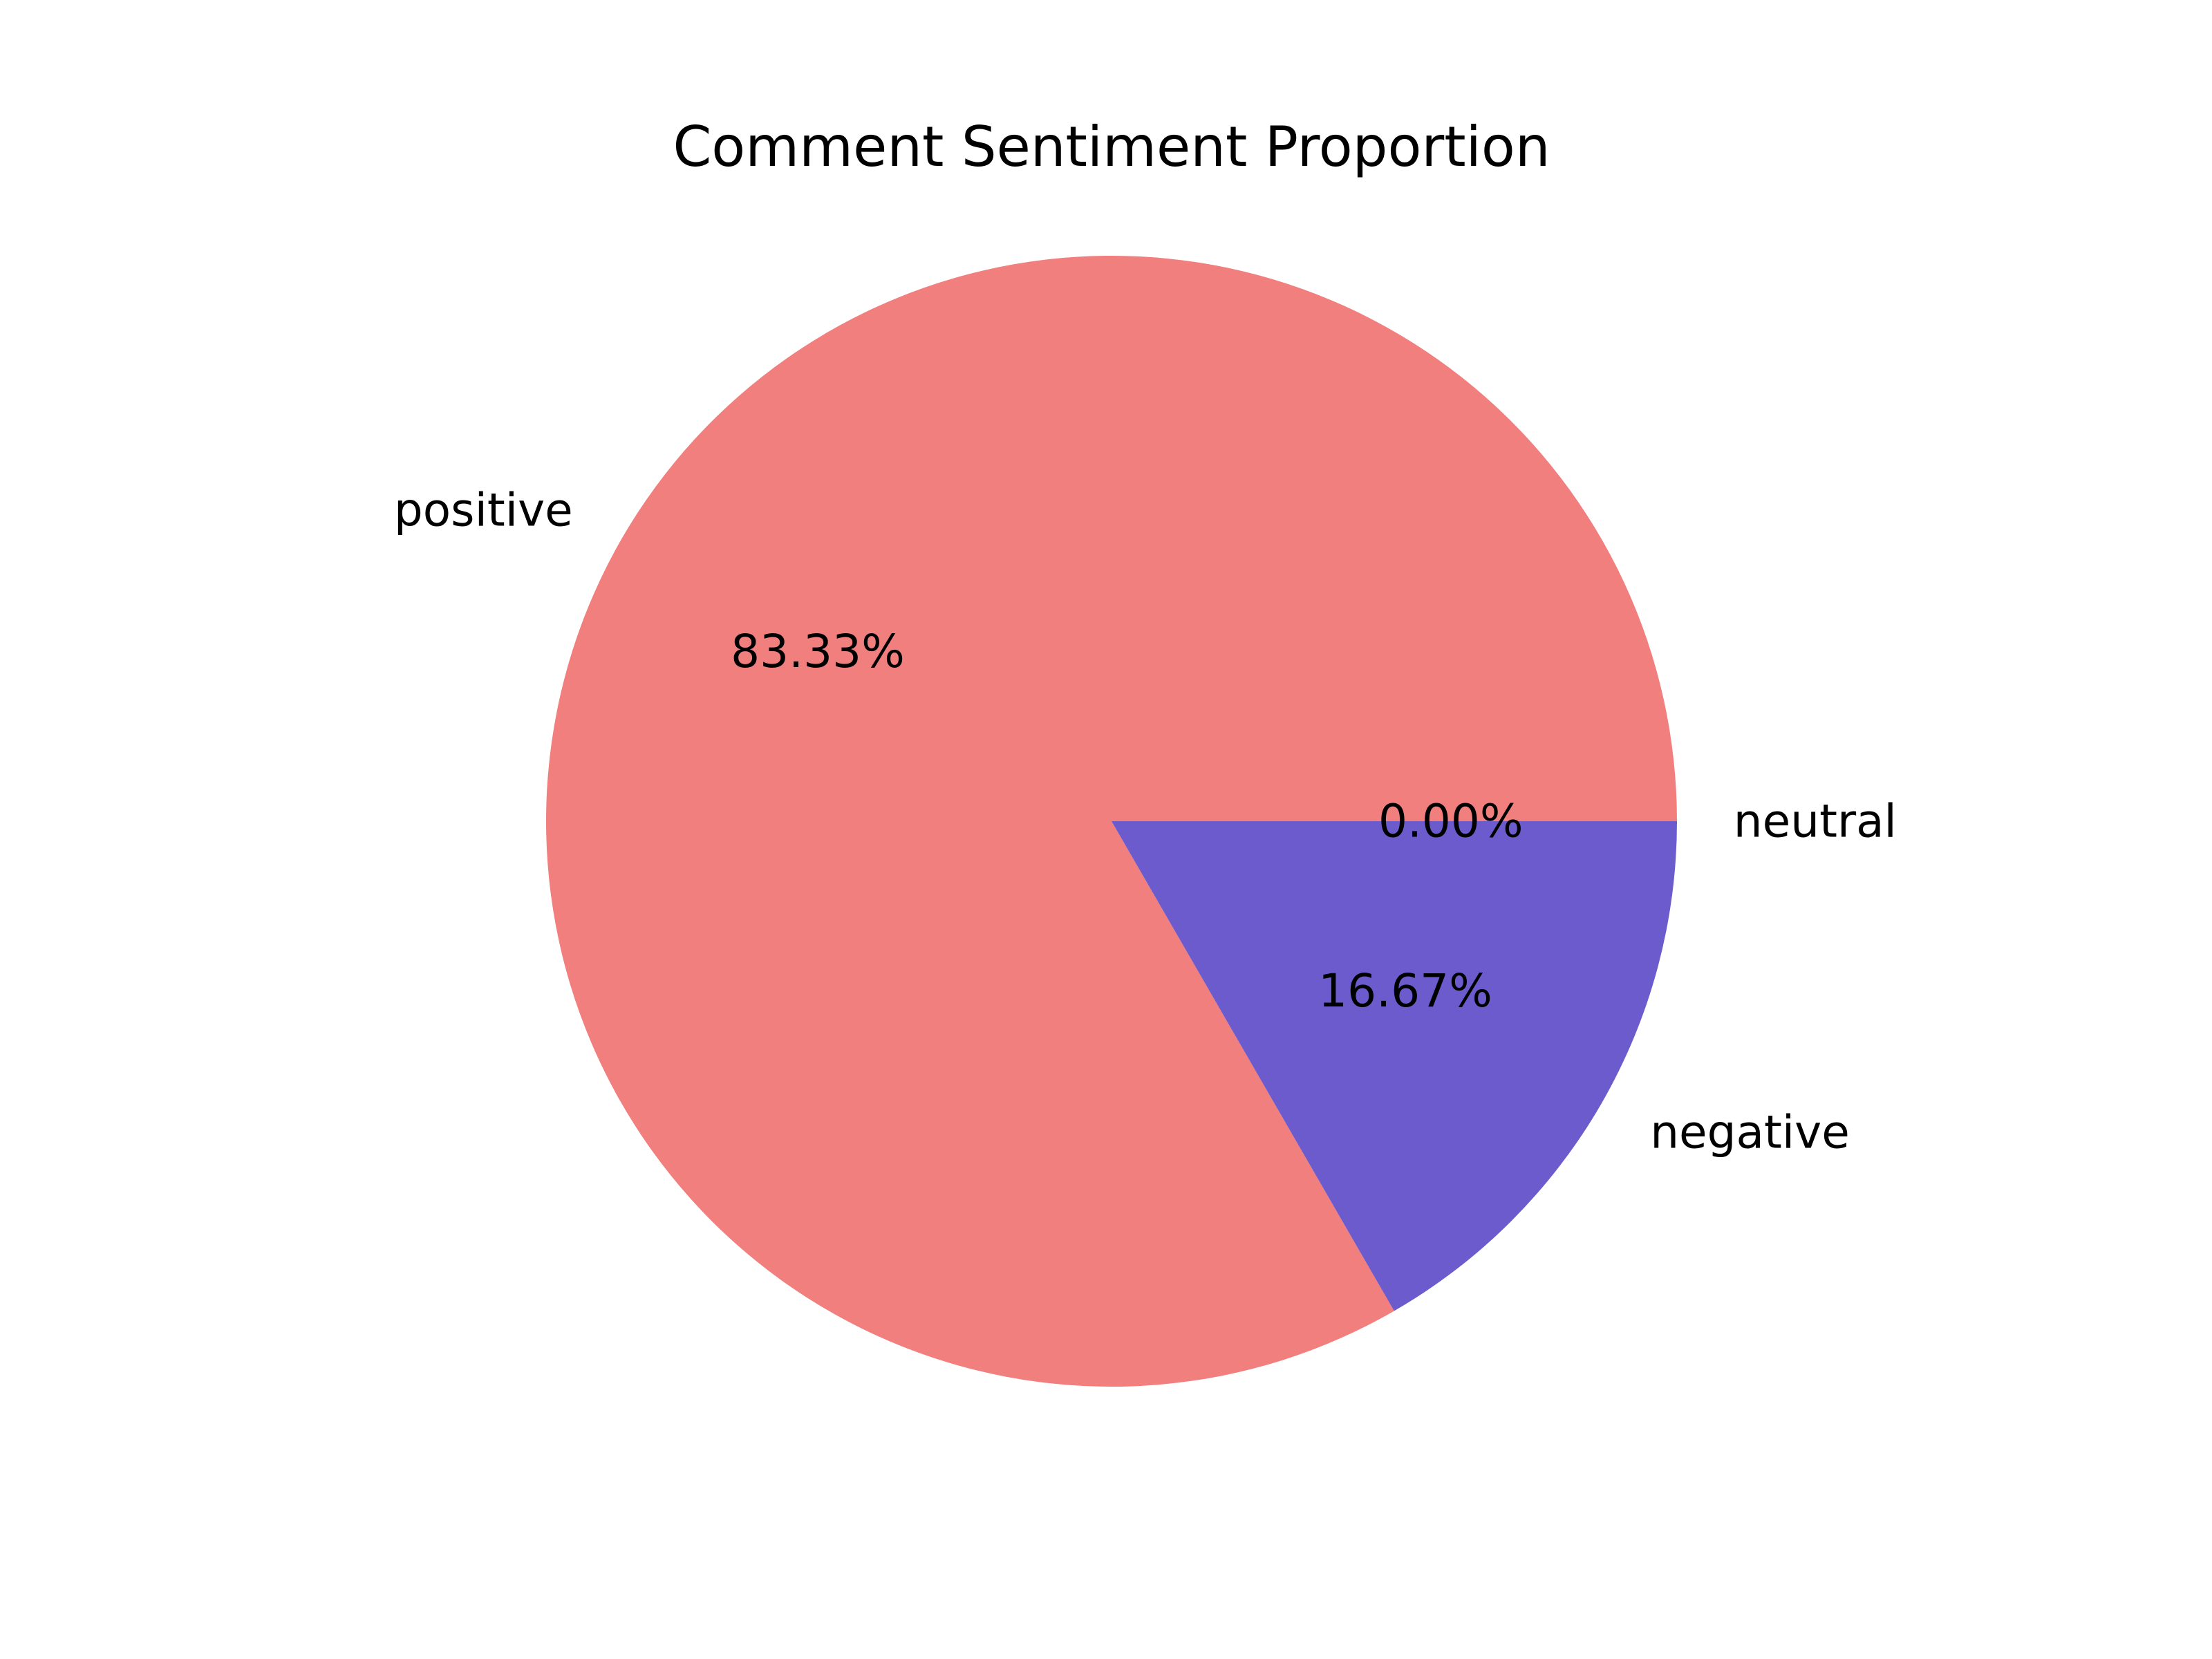 Image resolution: width=2212 pixels, height=1659 pixels. What do you see at coordinates (1111, 147) in the screenshot?
I see `chart-title: Comment Sentiment Proportion` at bounding box center [1111, 147].